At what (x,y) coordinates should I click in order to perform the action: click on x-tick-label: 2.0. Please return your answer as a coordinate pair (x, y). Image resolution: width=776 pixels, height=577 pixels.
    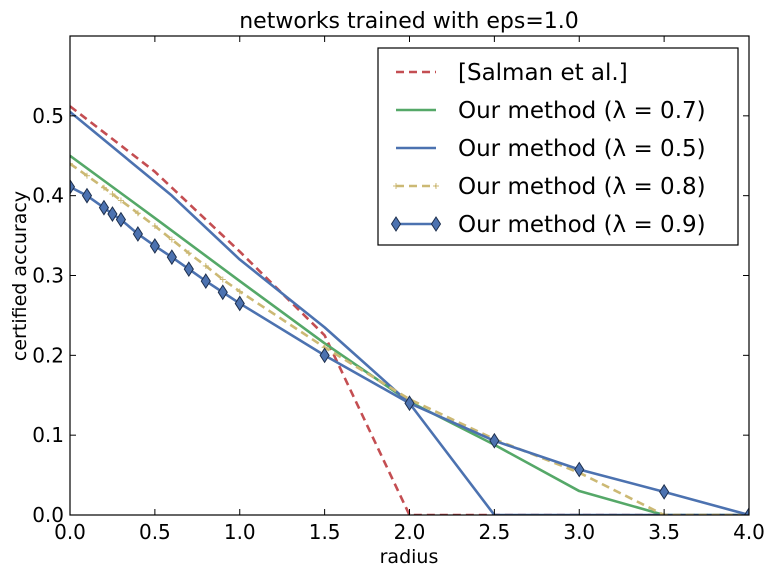
    Looking at the image, I should click on (410, 532).